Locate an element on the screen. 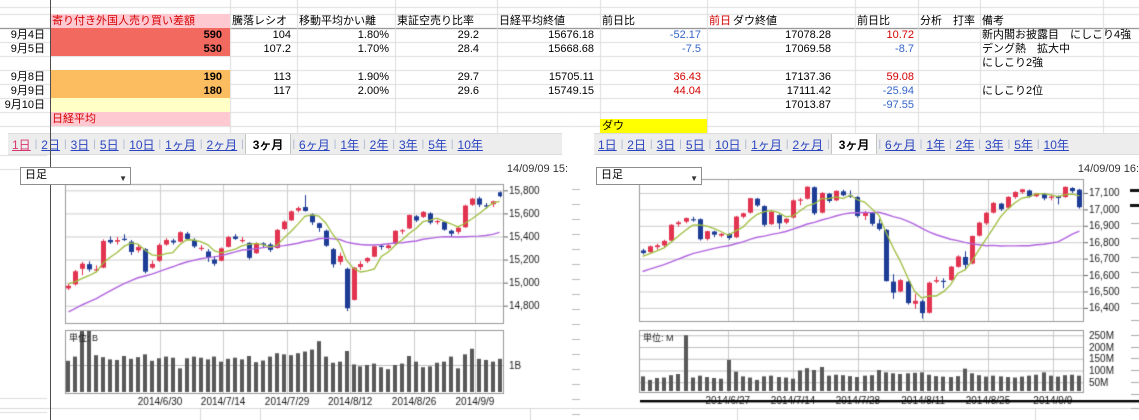 The image size is (1139, 420). cell-dow-change: -25.94 is located at coordinates (898, 91).